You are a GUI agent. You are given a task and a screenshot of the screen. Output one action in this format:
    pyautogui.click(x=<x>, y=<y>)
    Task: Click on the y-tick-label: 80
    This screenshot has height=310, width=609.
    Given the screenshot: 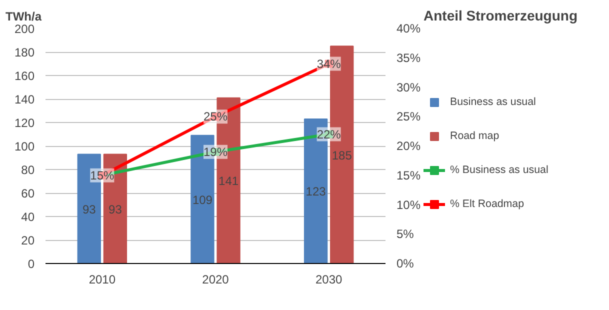 What is the action you would take?
    pyautogui.click(x=28, y=170)
    